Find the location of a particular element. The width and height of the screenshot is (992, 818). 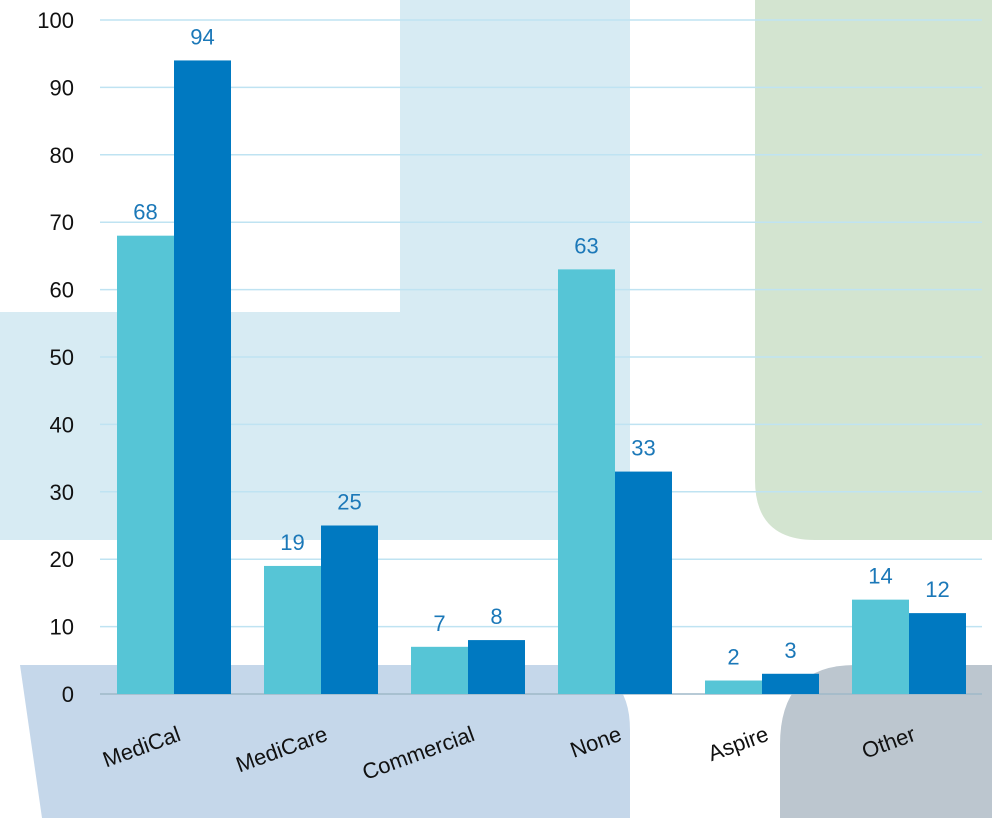

bar-value-label: 2 is located at coordinates (733, 657).